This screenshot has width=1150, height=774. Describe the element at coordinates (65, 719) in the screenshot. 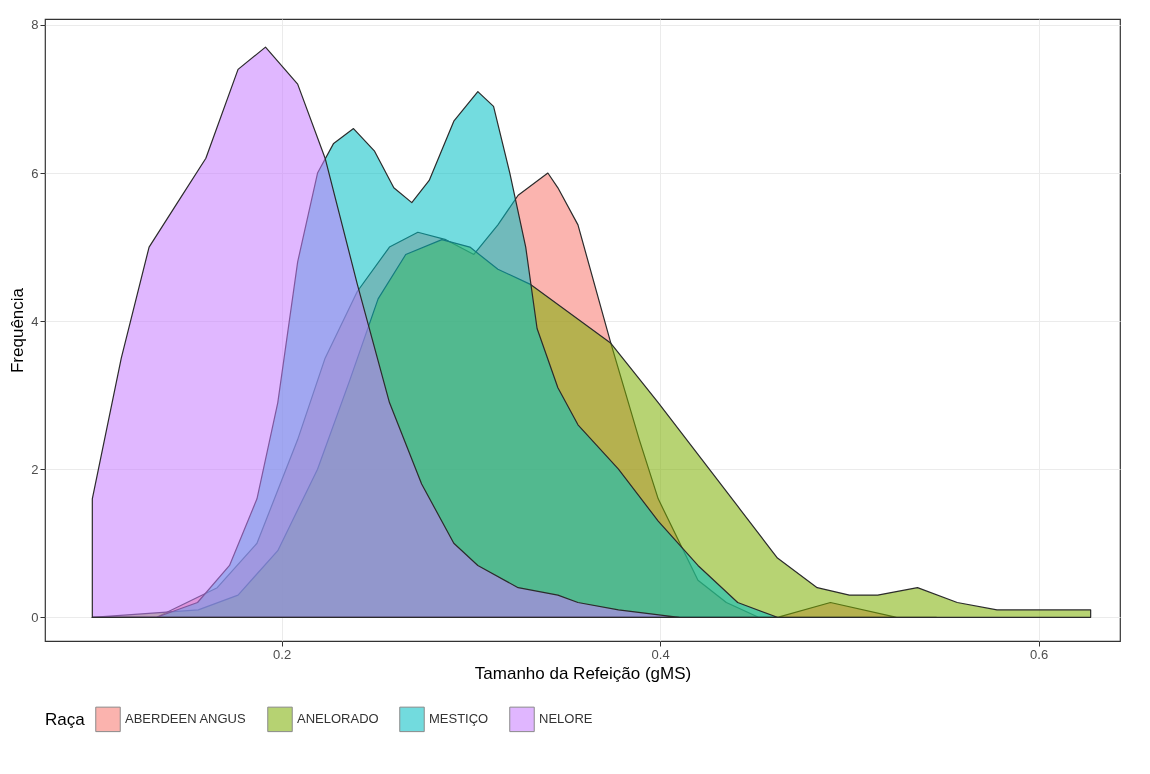

I see `legend-title: Raça` at that location.